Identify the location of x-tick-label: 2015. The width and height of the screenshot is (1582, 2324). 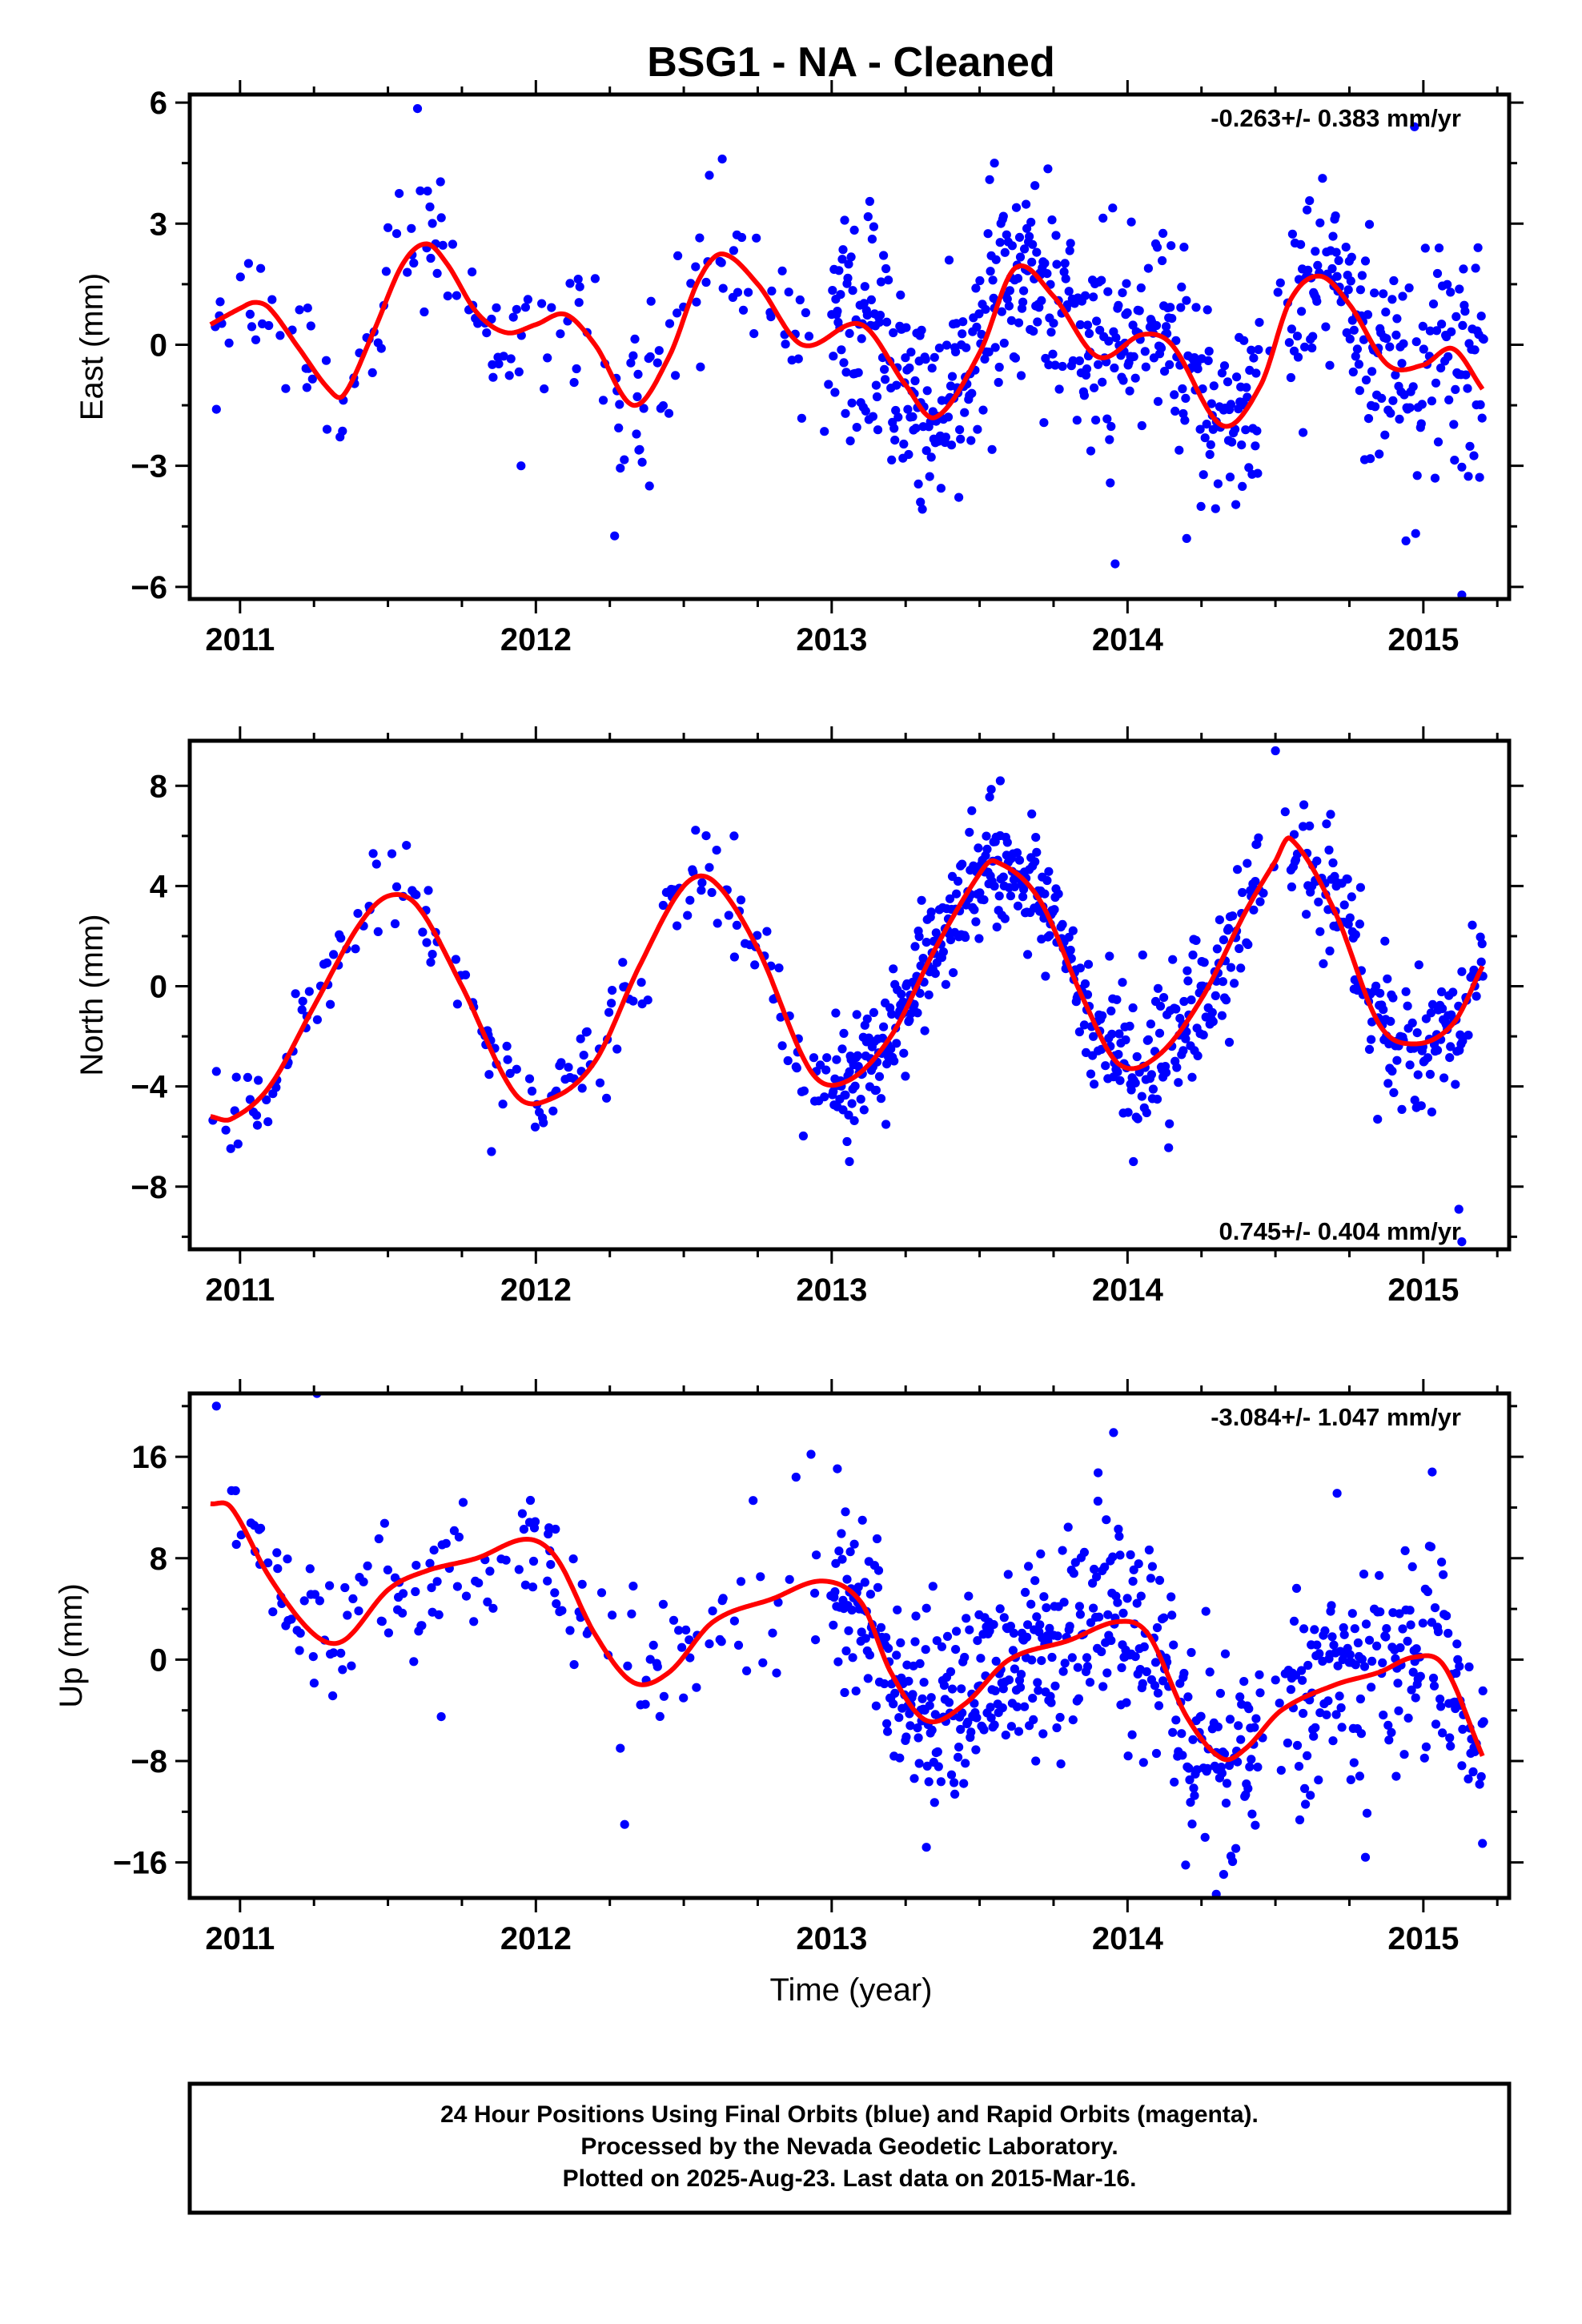
(1423, 1938).